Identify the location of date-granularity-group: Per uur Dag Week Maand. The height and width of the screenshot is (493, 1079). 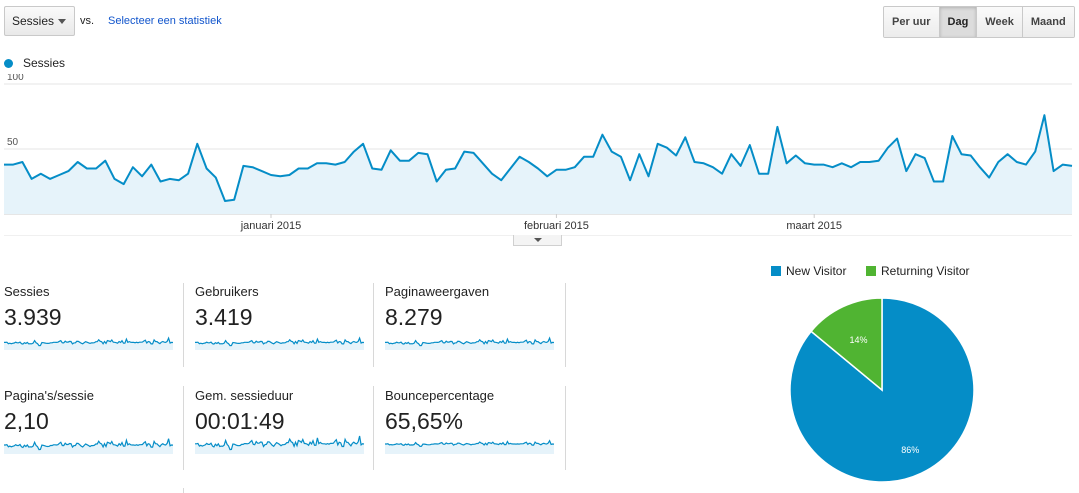
(979, 22).